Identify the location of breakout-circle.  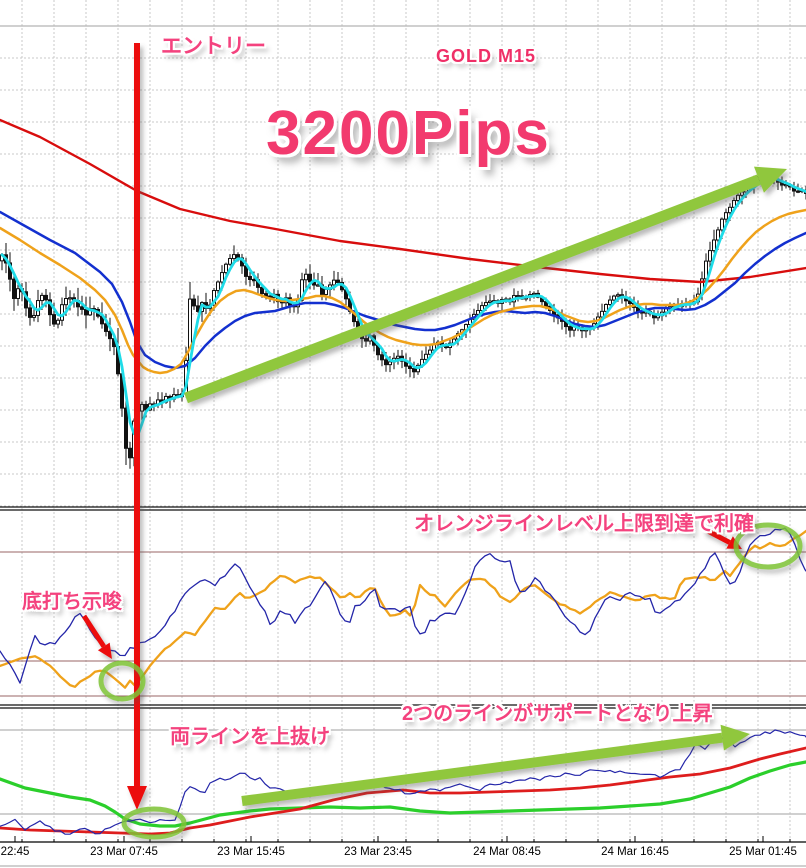
(154, 823).